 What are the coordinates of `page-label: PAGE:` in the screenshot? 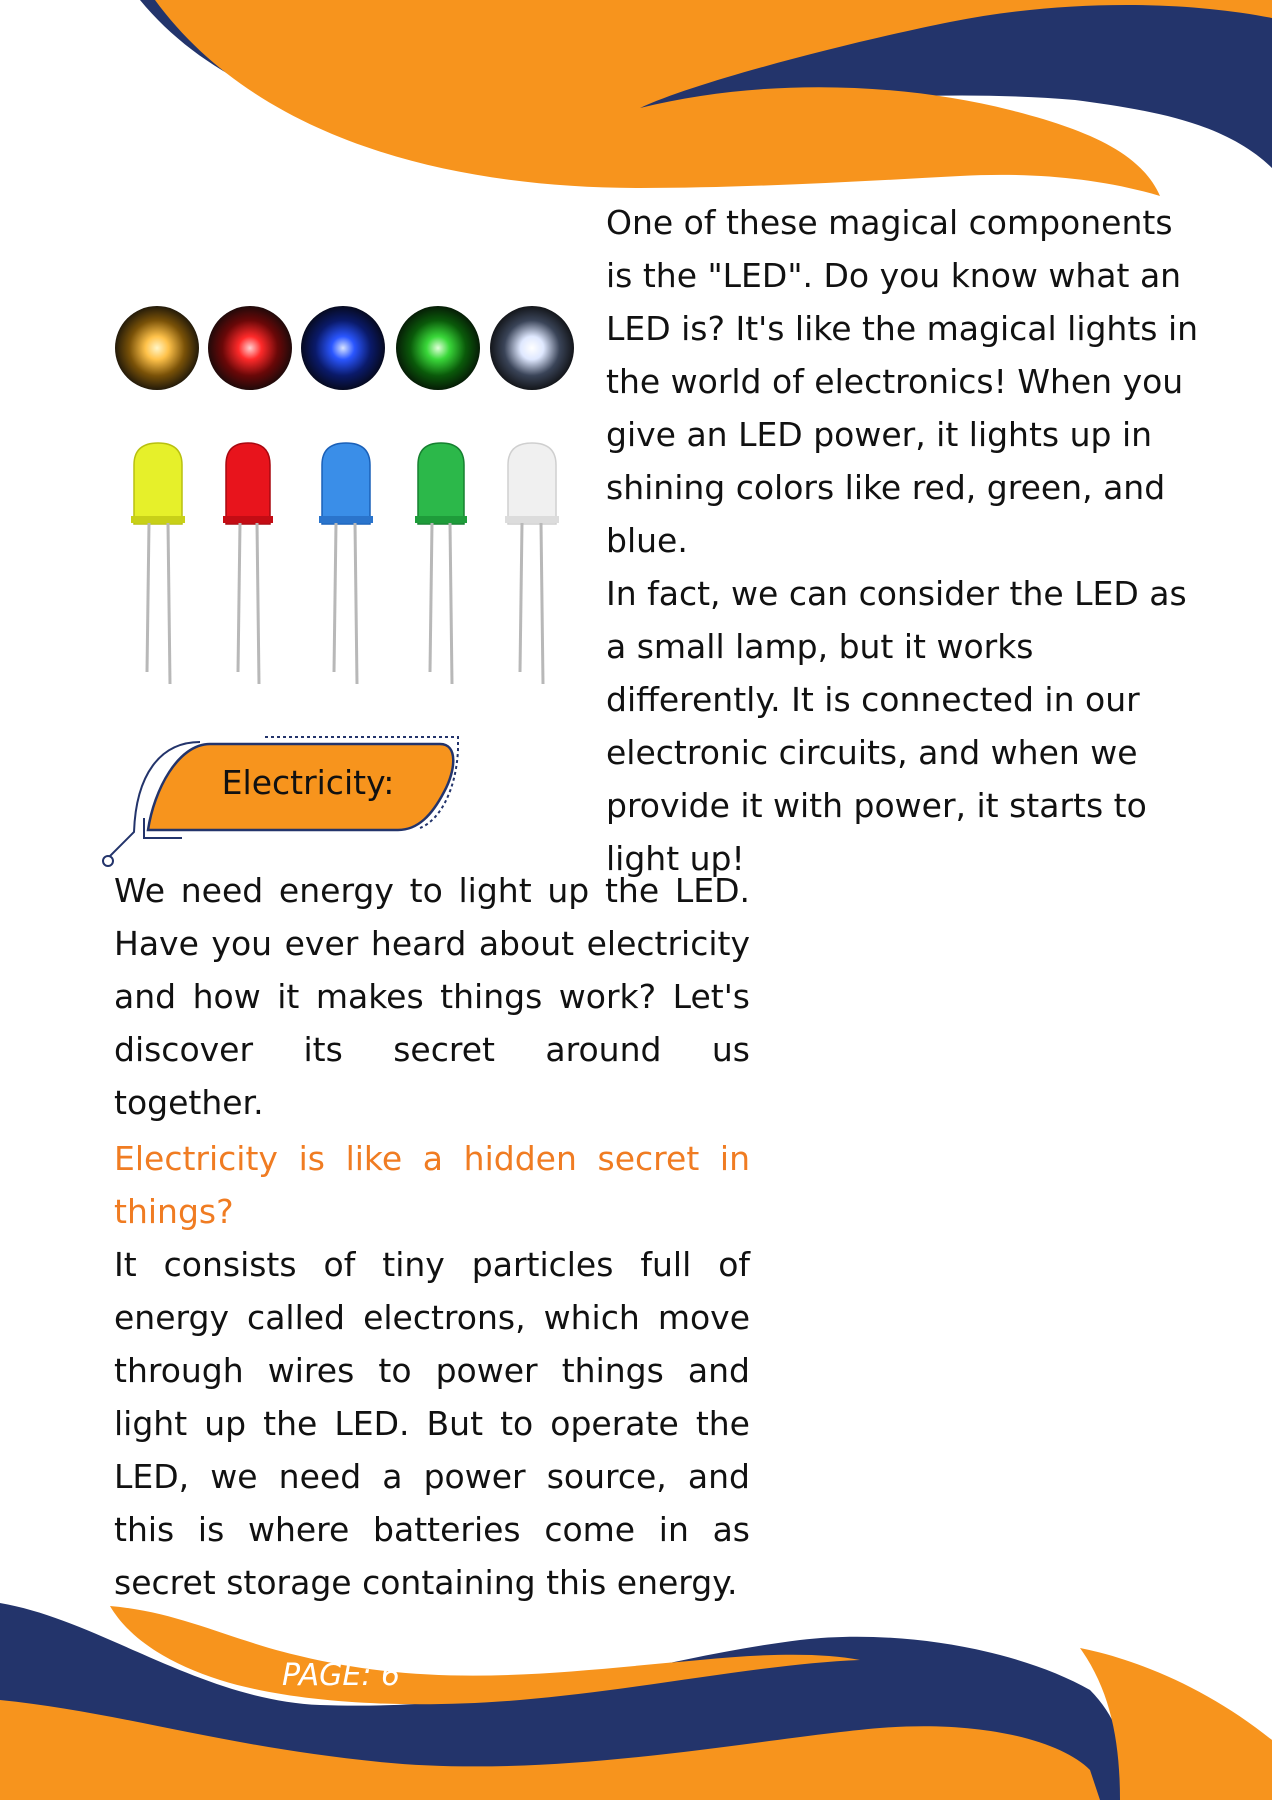 It's located at (331, 1675).